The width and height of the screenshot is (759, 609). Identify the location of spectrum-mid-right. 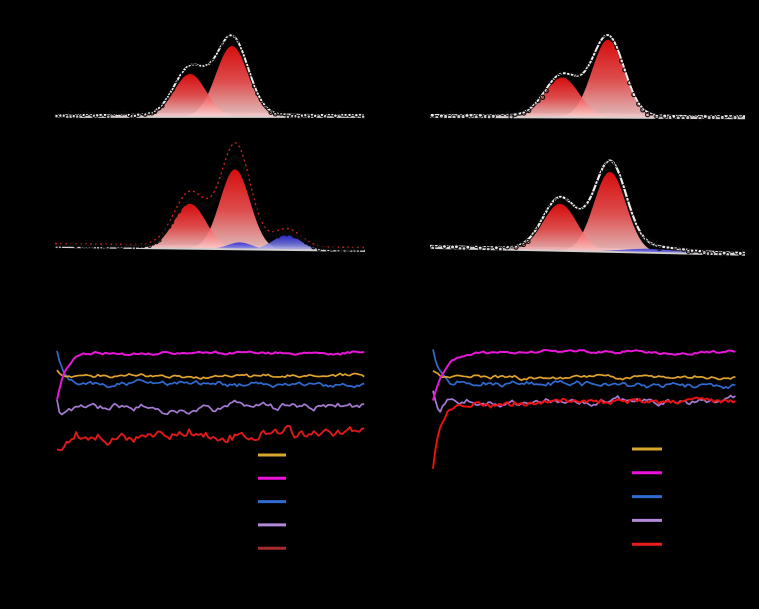
(588, 208).